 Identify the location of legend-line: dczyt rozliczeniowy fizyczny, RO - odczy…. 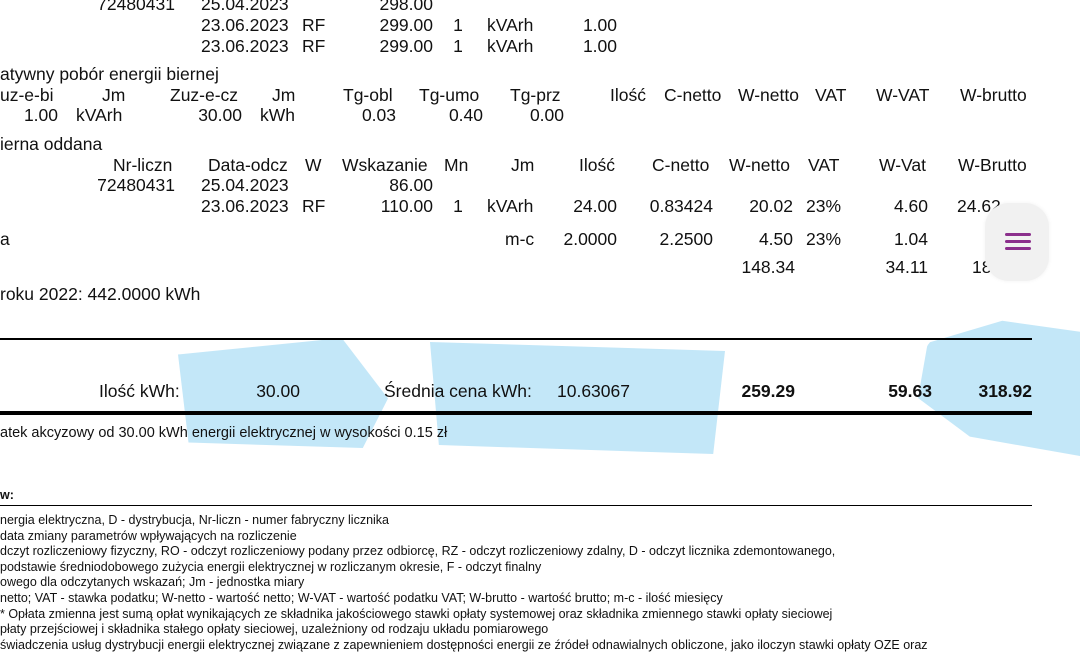
(418, 551).